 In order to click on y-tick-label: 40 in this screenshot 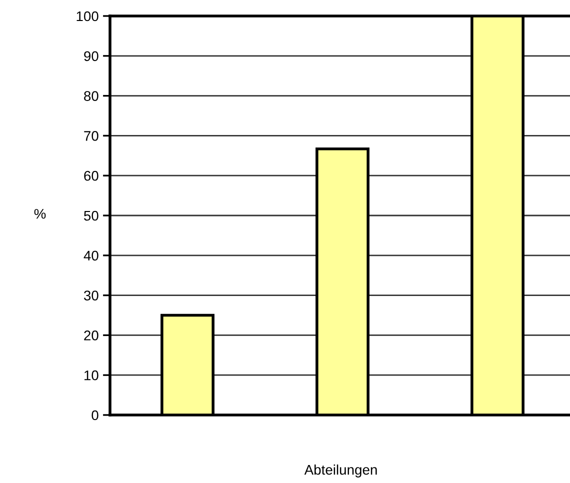, I will do `click(91, 255)`.